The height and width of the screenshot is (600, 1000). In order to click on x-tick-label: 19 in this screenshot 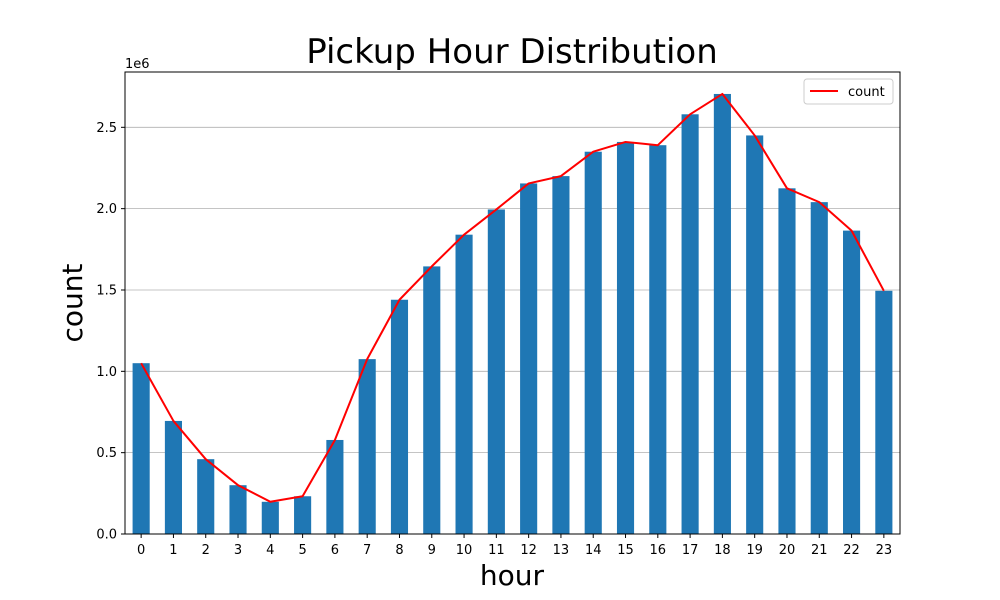, I will do `click(754, 550)`.